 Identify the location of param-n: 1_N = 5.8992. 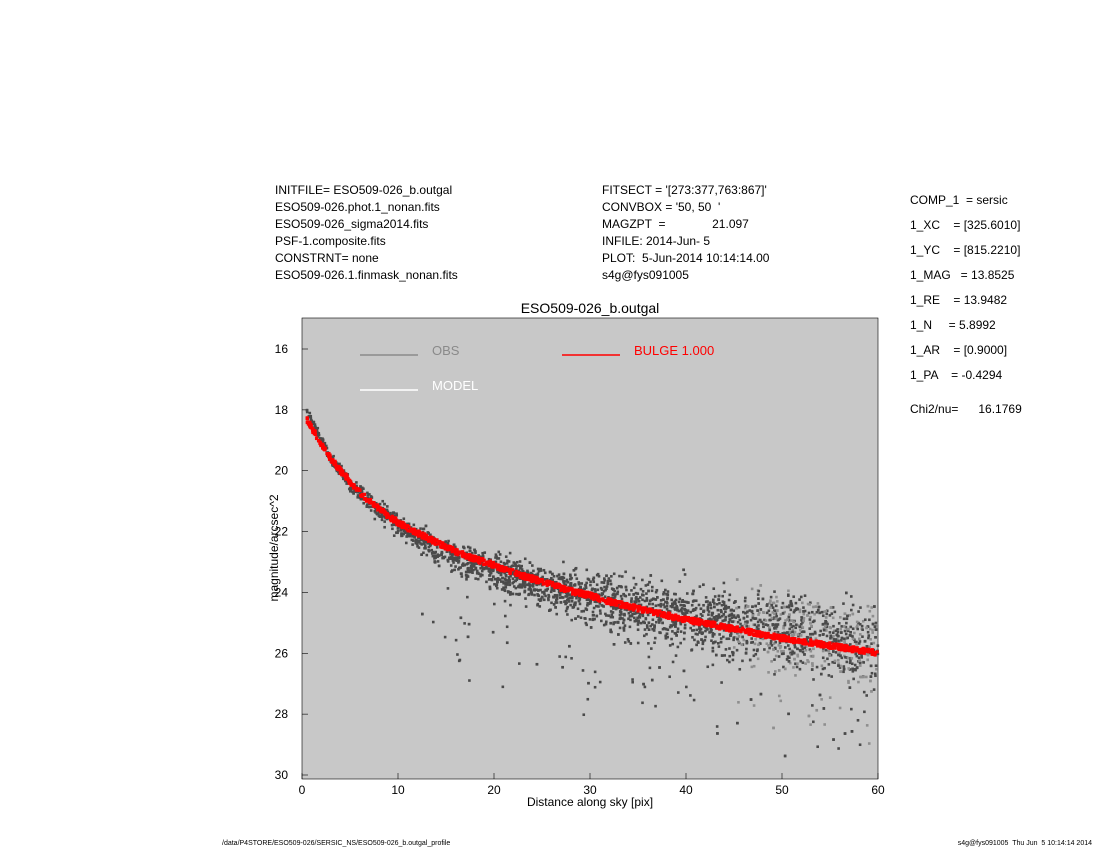
(953, 325).